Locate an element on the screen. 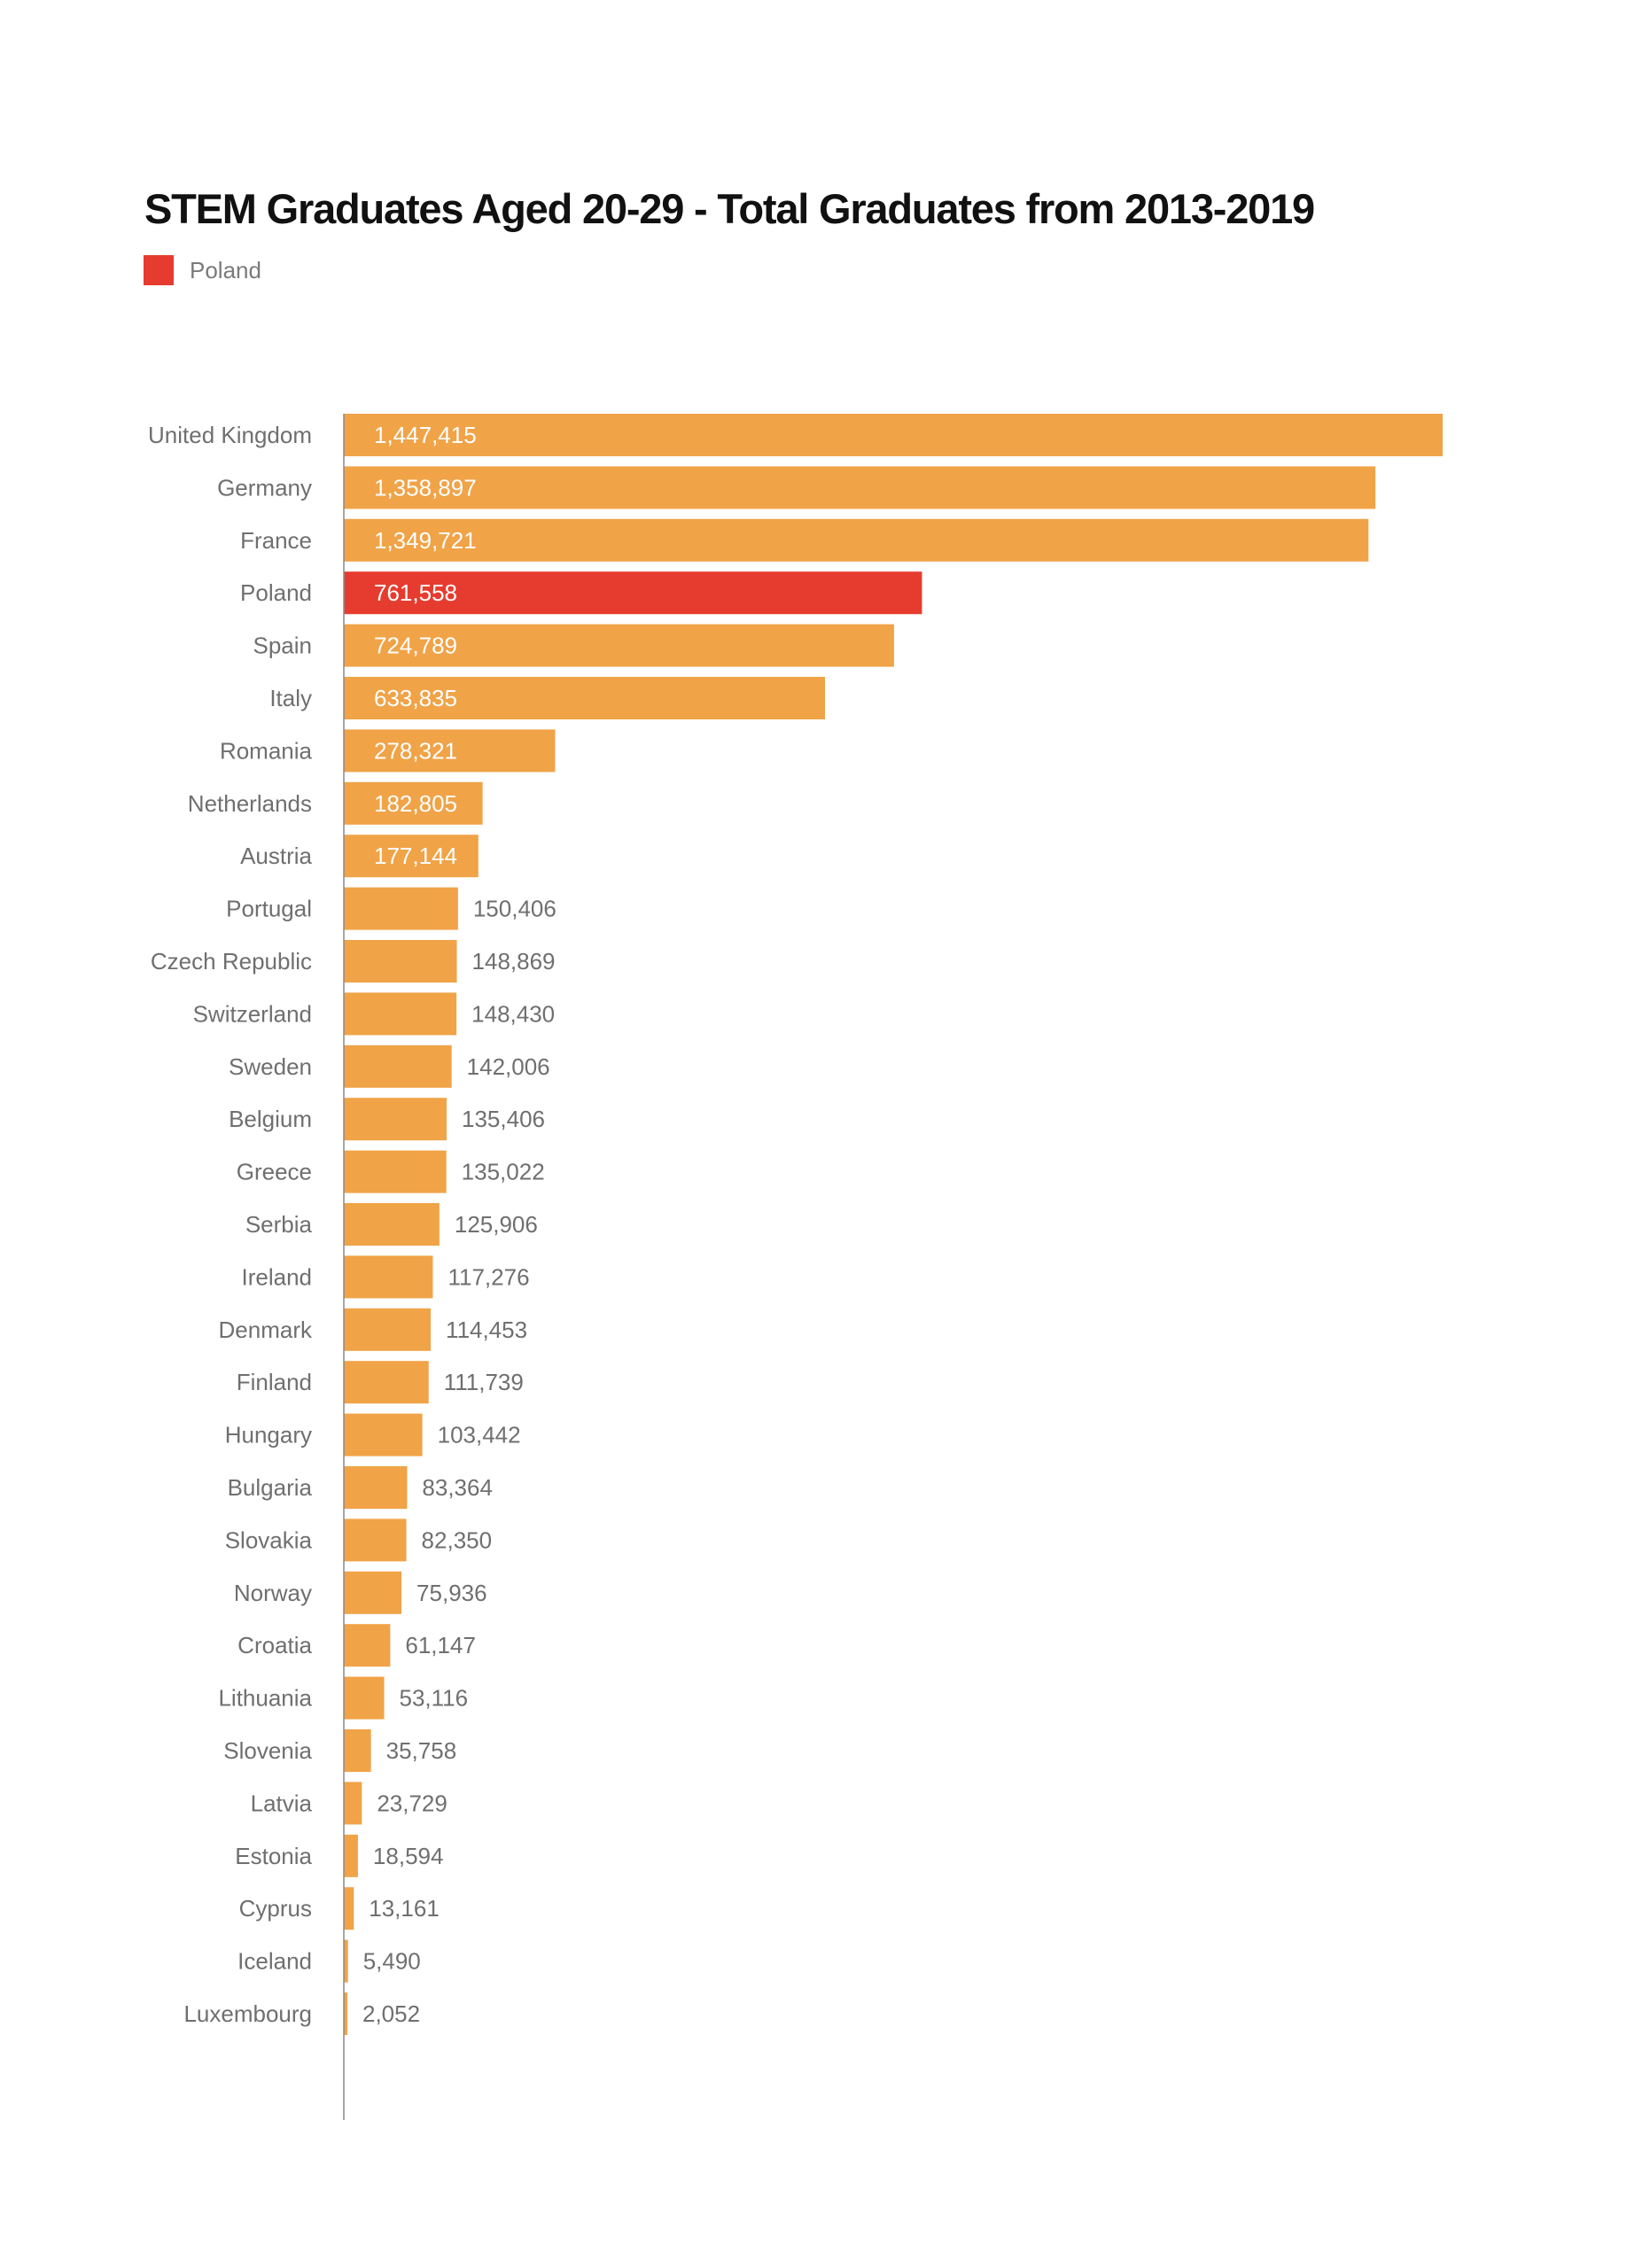 Image resolution: width=1650 pixels, height=2268 pixels. value-label-hungary: 103,442 is located at coordinates (479, 1435).